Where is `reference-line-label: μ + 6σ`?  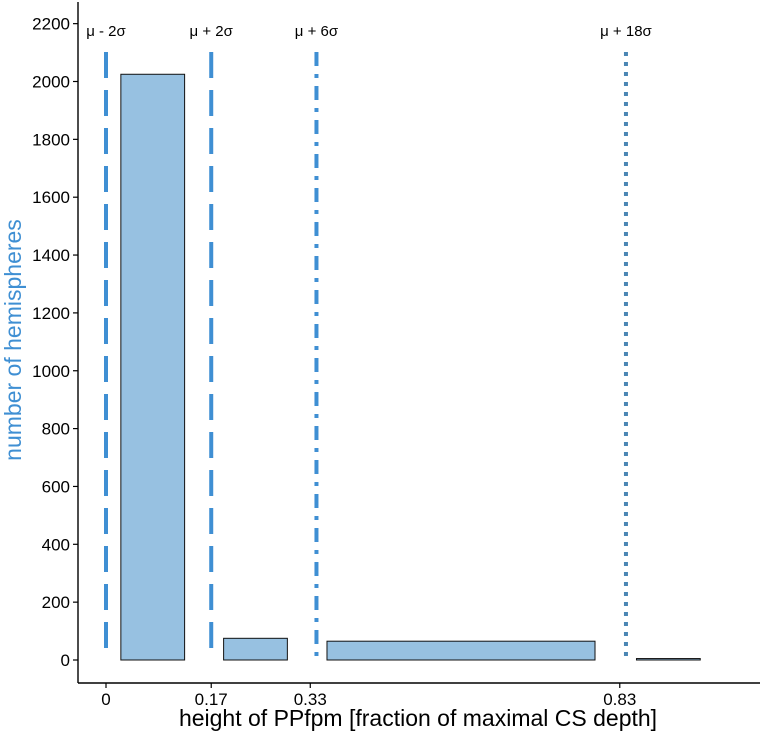 reference-line-label: μ + 6σ is located at coordinates (317, 31).